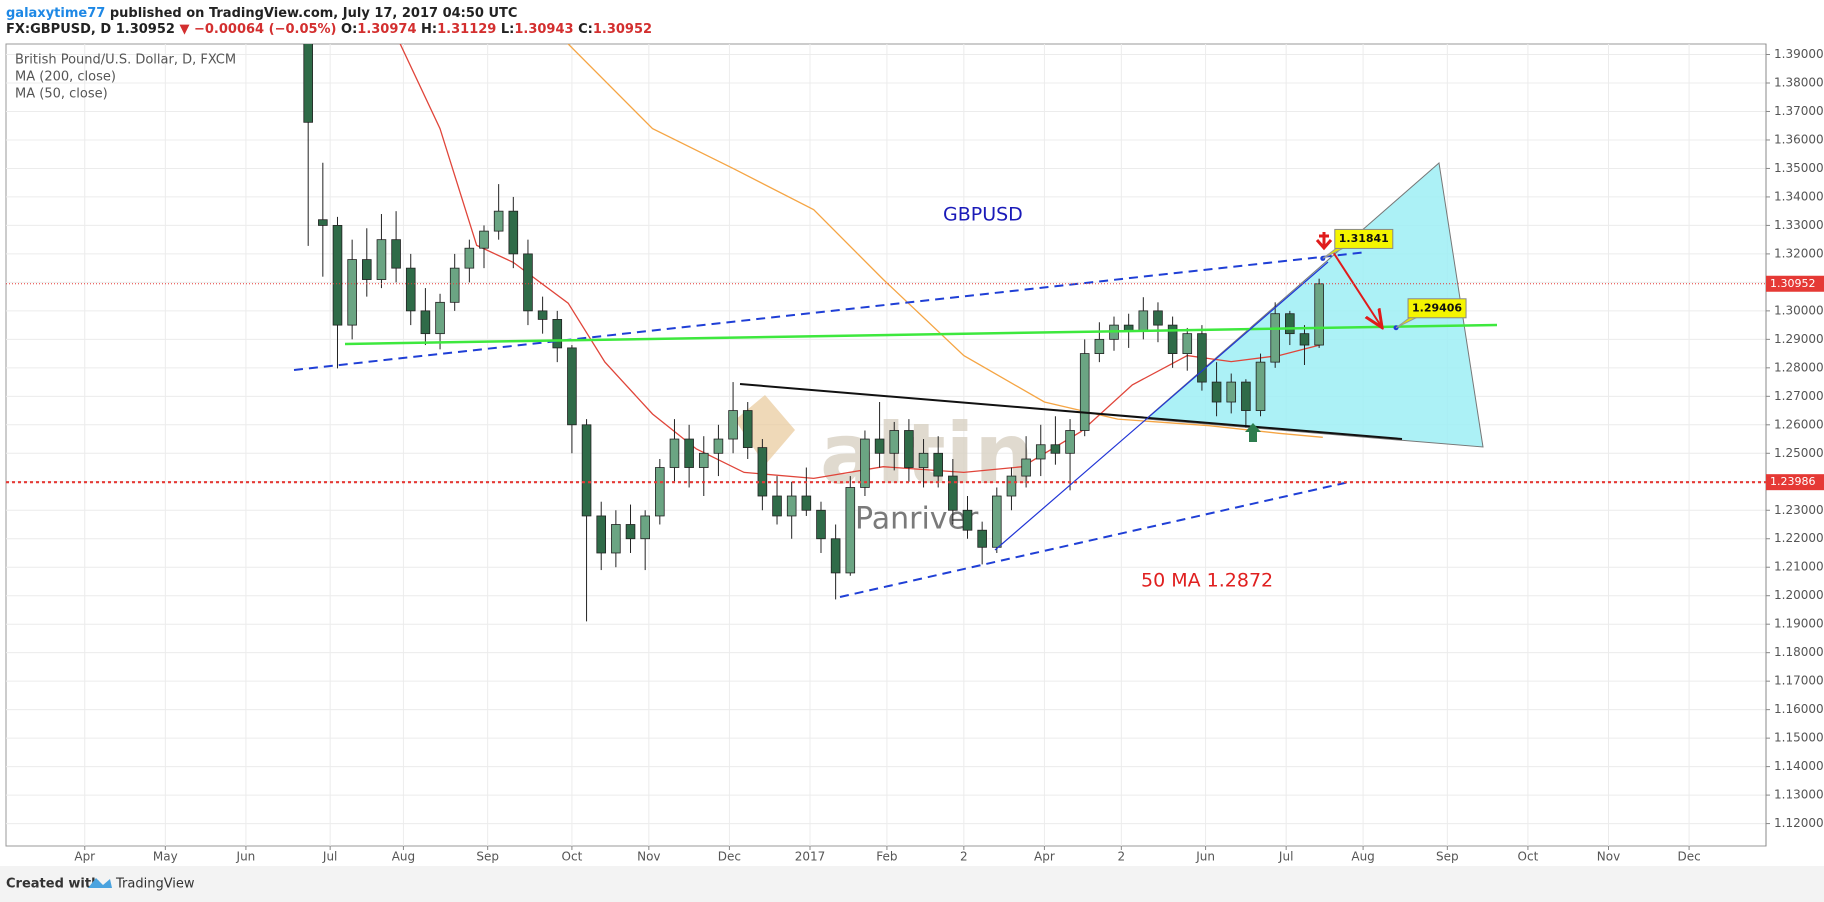 The image size is (1824, 902). What do you see at coordinates (155, 884) in the screenshot?
I see `footer-brand: TradingView` at bounding box center [155, 884].